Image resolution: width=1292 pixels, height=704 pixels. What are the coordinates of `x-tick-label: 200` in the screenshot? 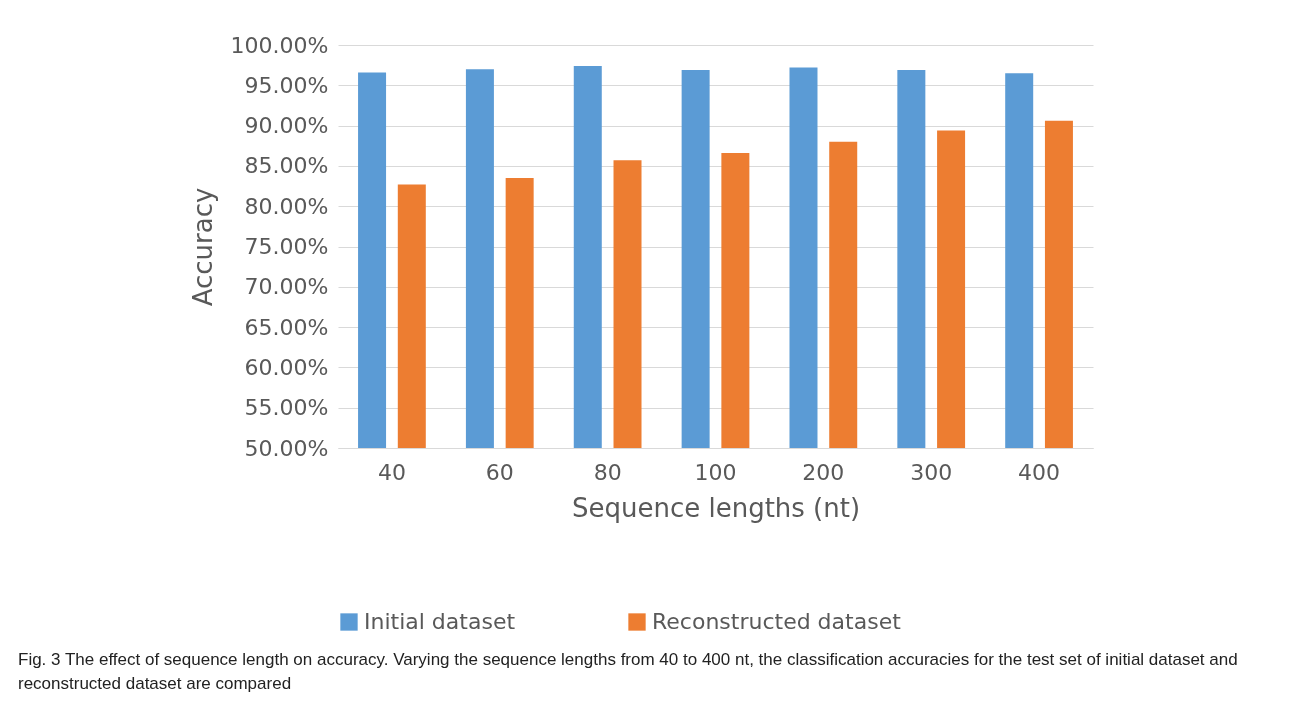 It's located at (823, 472).